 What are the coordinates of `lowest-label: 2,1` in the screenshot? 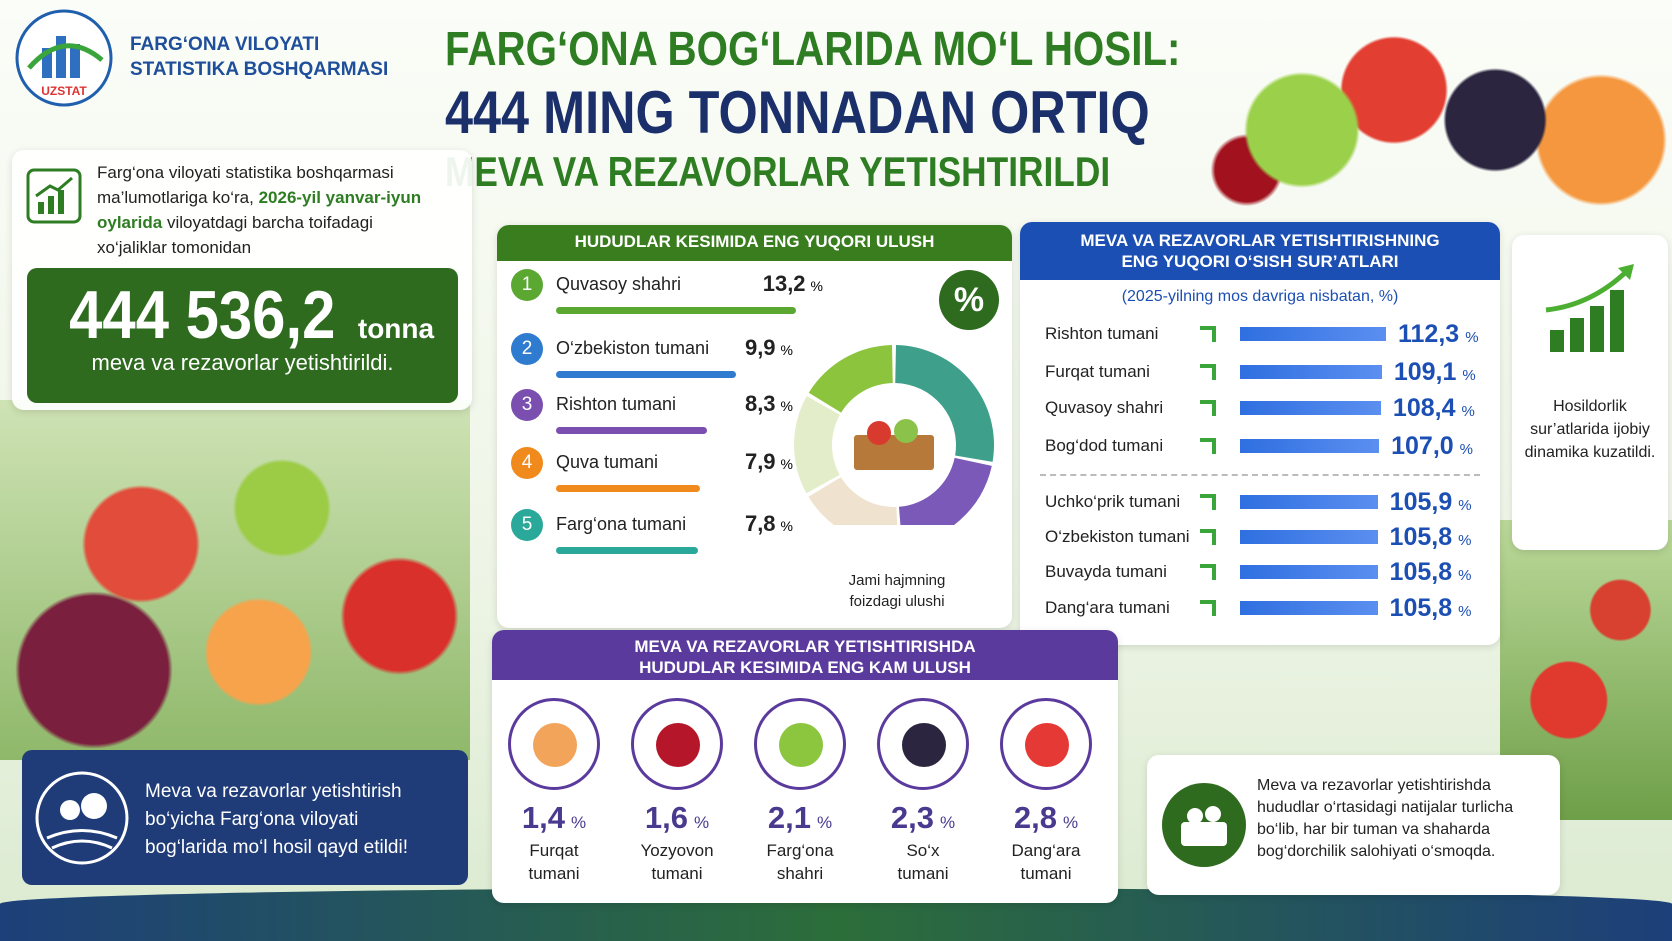 It's located at (789, 817).